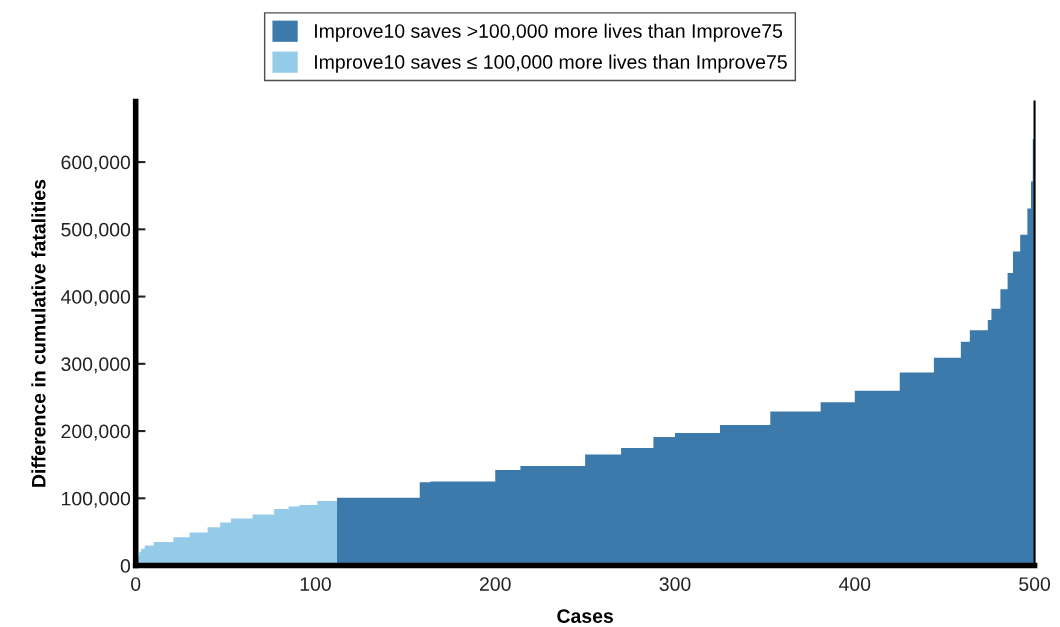  I want to click on y-tick-label: 500,000, so click(96, 230).